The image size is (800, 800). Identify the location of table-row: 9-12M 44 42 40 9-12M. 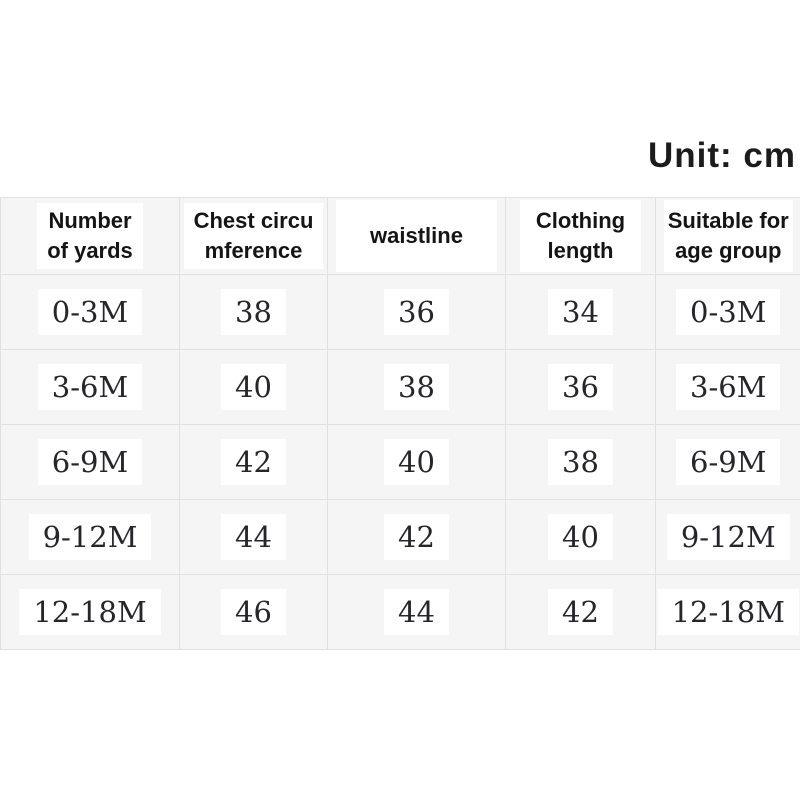
(400, 537).